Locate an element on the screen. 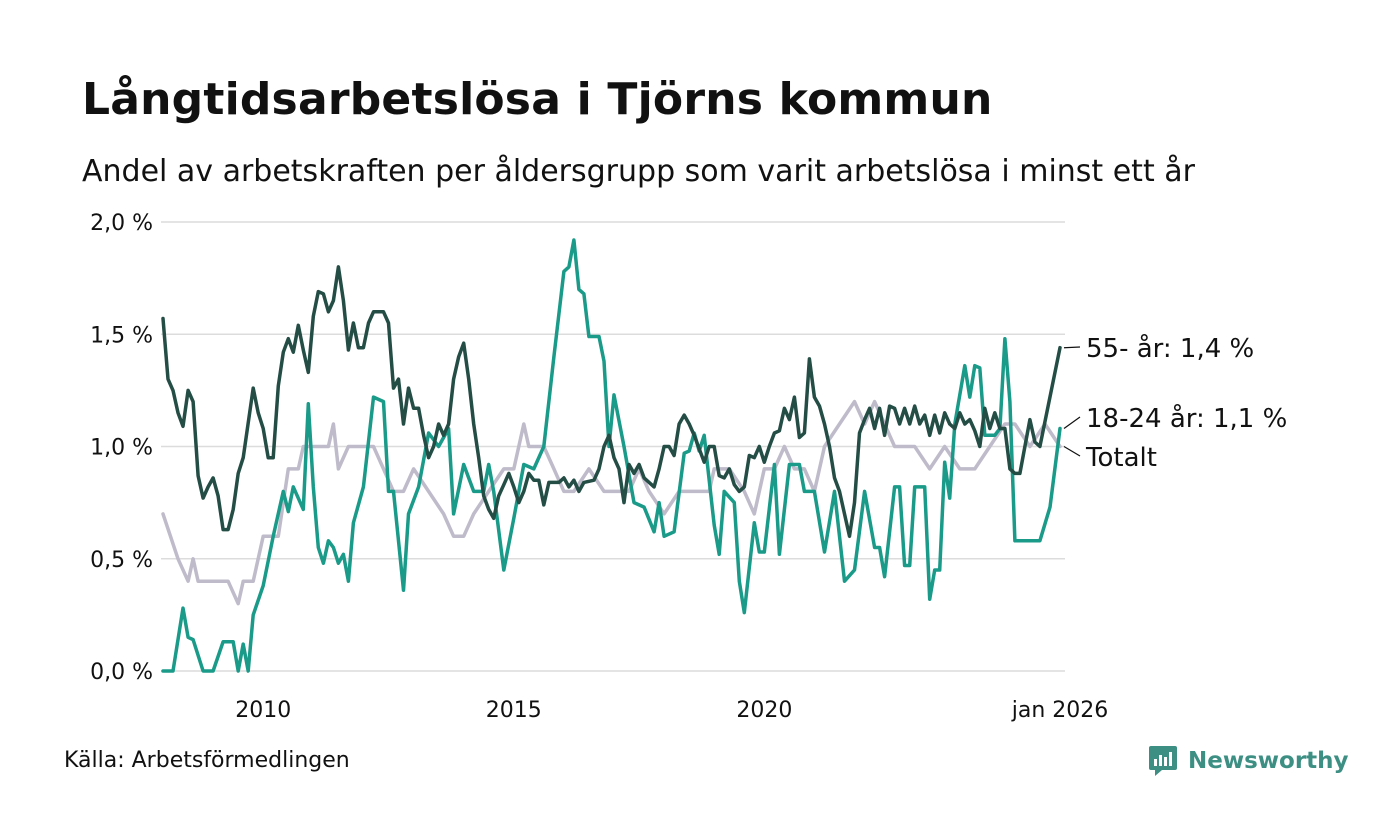  y-tick-label-2: 1,0 % is located at coordinates (121, 448).